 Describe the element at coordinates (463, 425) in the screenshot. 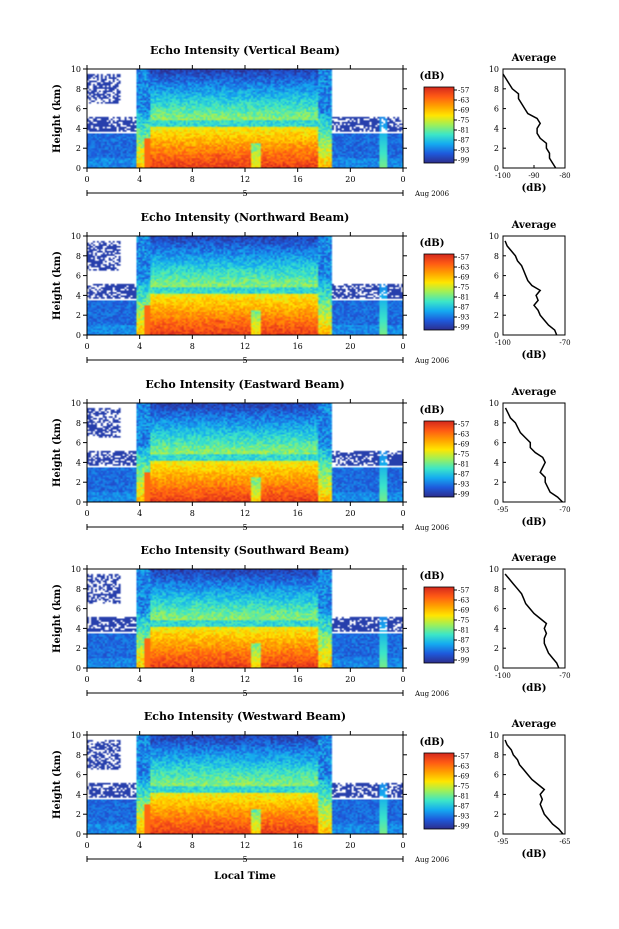

I see `colorbar-tick-label: -57` at that location.